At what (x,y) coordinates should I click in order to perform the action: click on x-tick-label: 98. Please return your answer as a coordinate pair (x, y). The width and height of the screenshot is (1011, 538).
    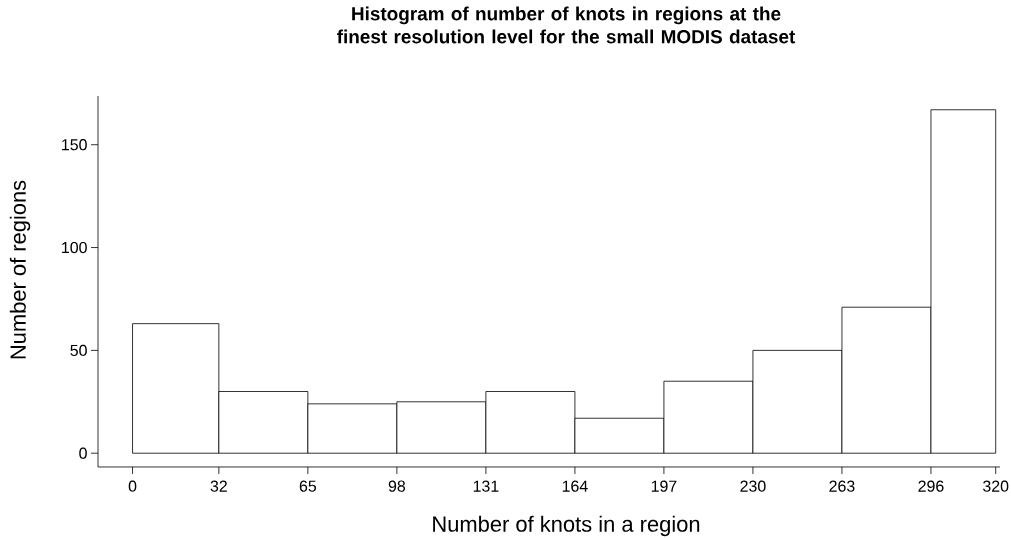
    Looking at the image, I should click on (397, 486).